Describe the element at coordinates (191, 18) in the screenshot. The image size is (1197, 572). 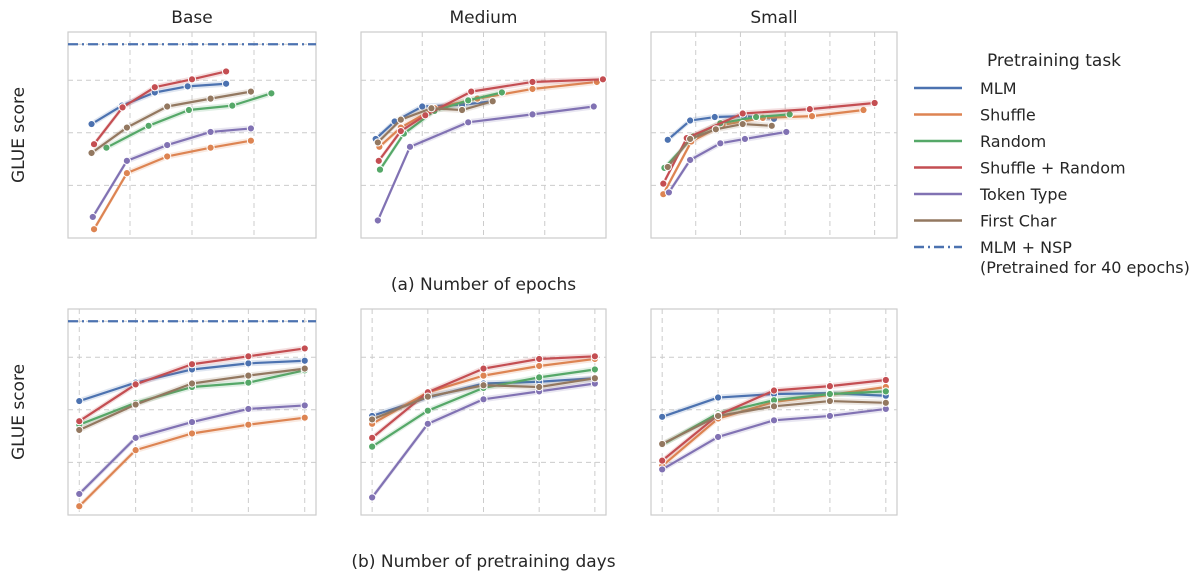
I see `panel-title: Base` at that location.